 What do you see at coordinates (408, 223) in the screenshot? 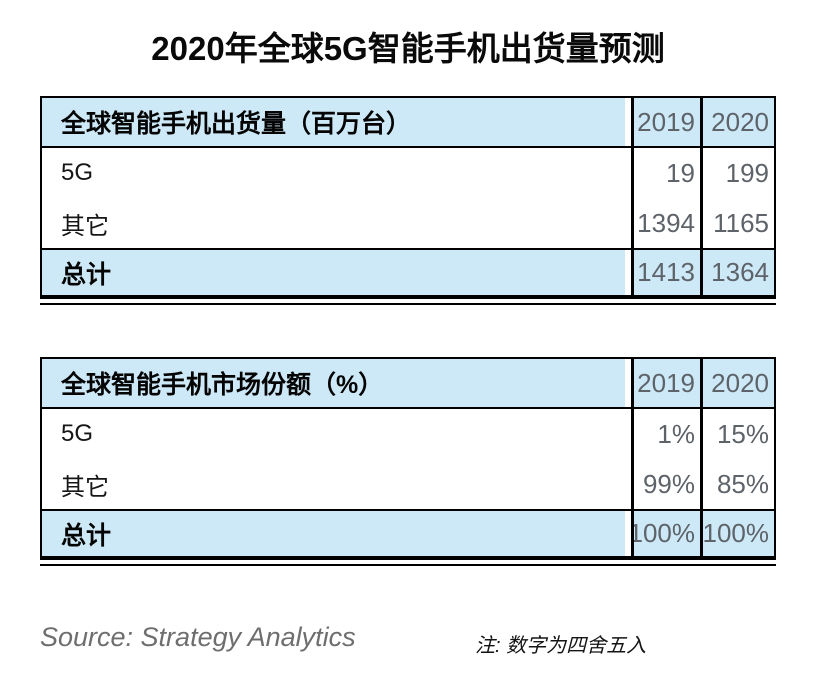
I see `table-row: 其它 1394 1165` at bounding box center [408, 223].